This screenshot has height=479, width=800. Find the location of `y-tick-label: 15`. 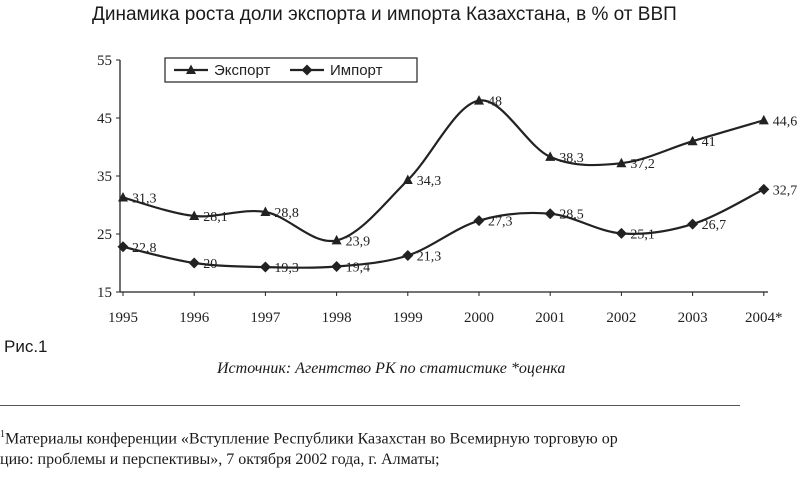

y-tick-label: 15 is located at coordinates (104, 293).